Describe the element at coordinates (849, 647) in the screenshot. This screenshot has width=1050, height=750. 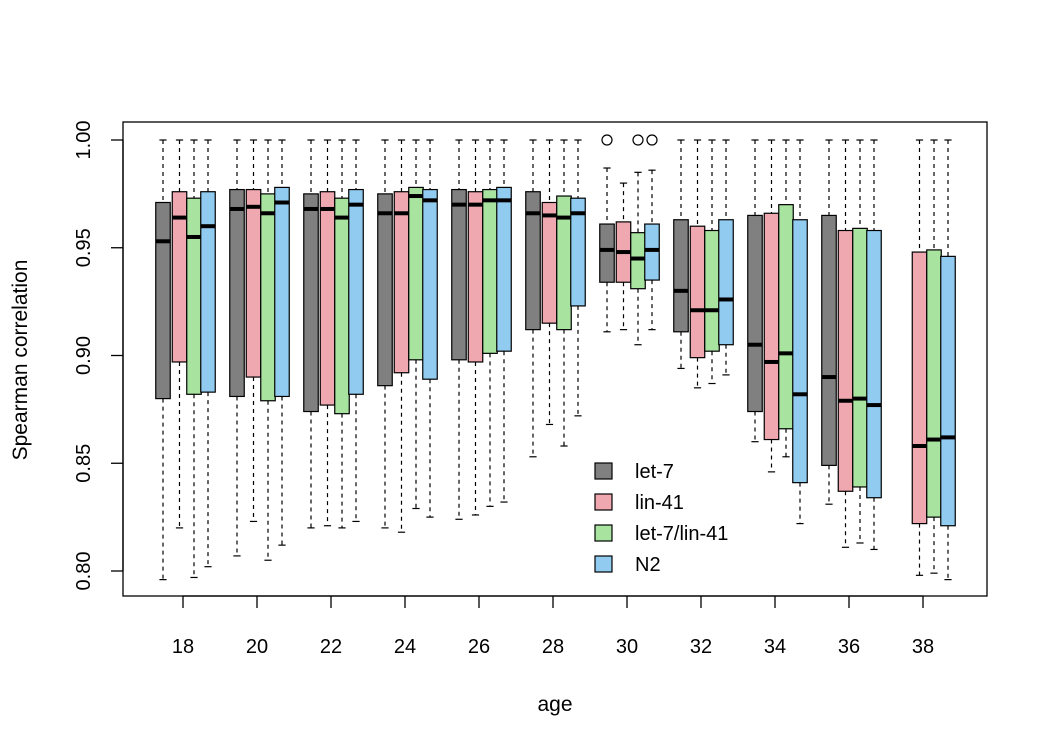
I see `x-tick-label: 36` at that location.